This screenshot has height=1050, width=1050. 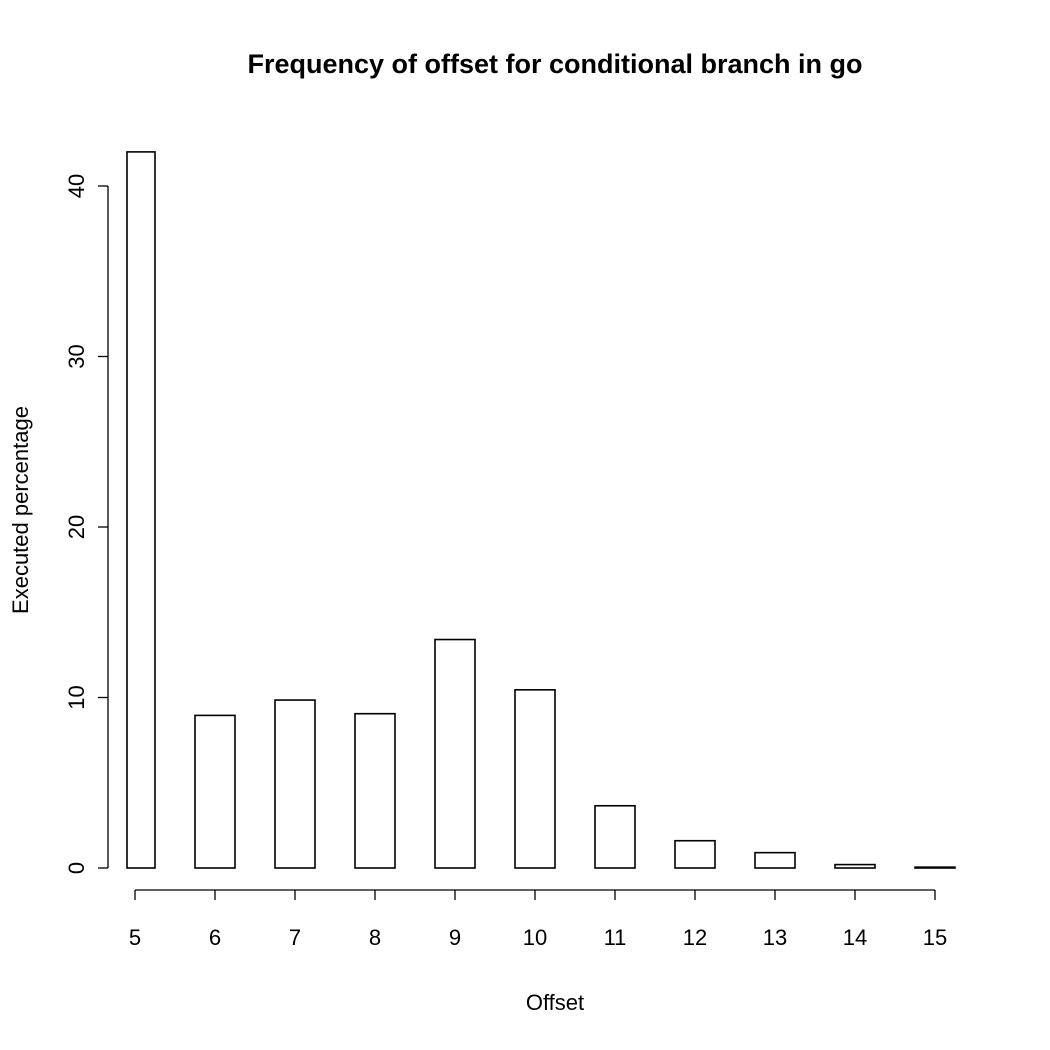 I want to click on x-tick-label-10: 10, so click(x=535, y=937).